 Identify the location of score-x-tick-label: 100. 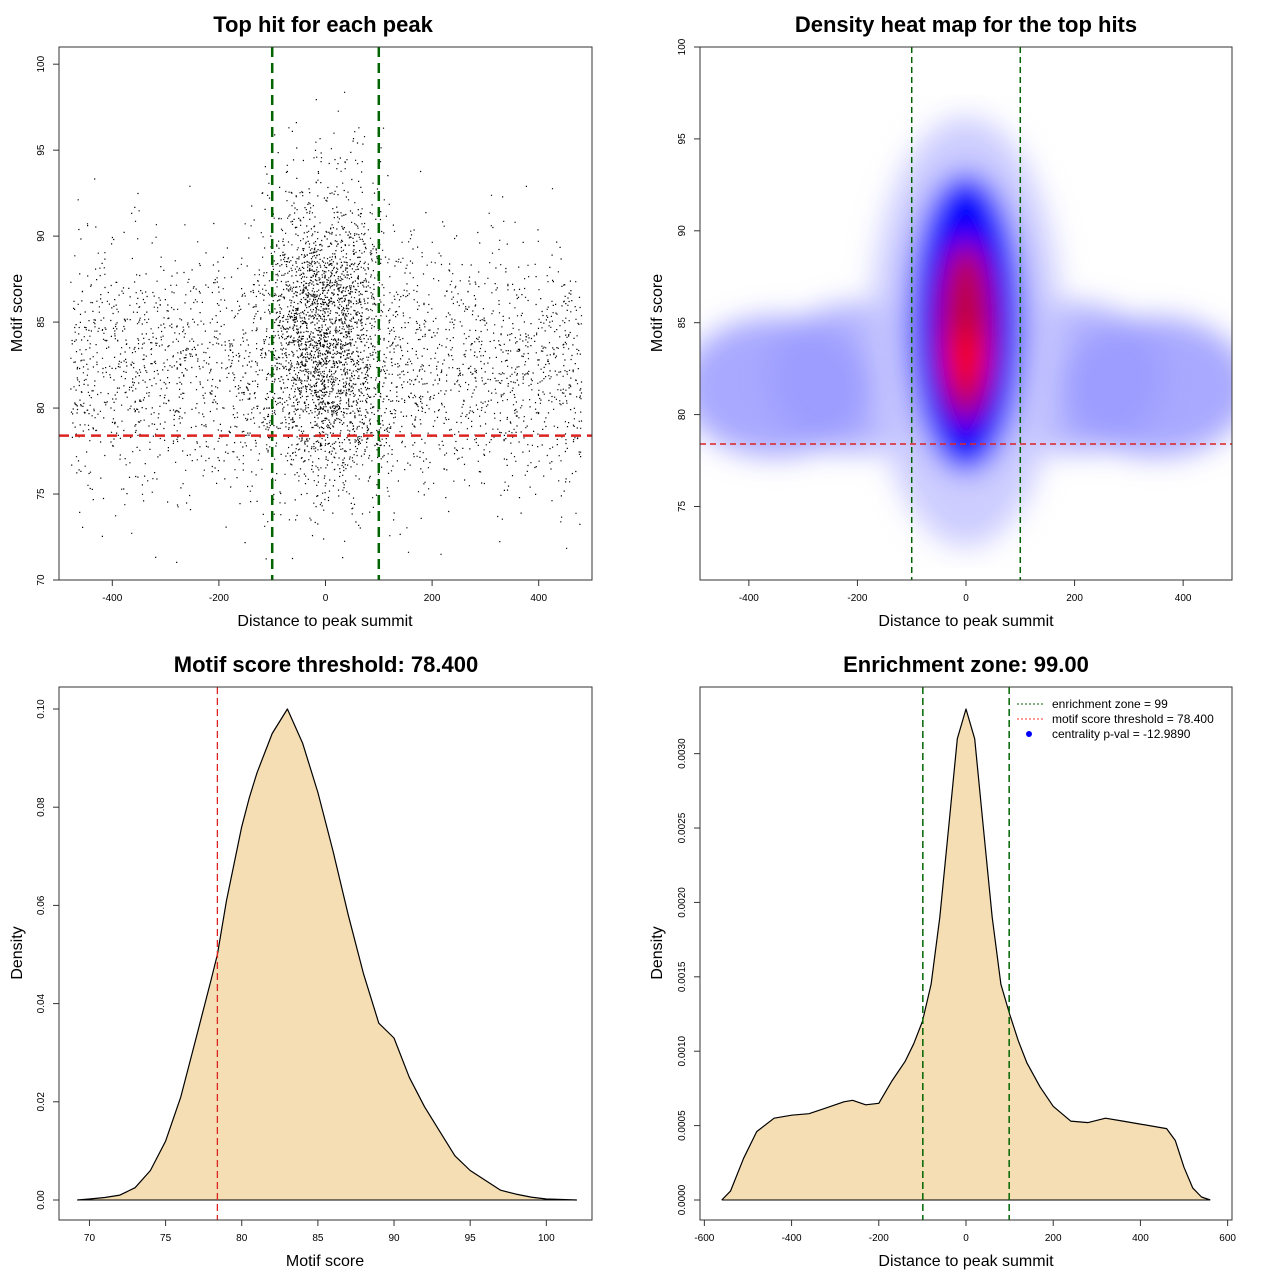
(546, 1238).